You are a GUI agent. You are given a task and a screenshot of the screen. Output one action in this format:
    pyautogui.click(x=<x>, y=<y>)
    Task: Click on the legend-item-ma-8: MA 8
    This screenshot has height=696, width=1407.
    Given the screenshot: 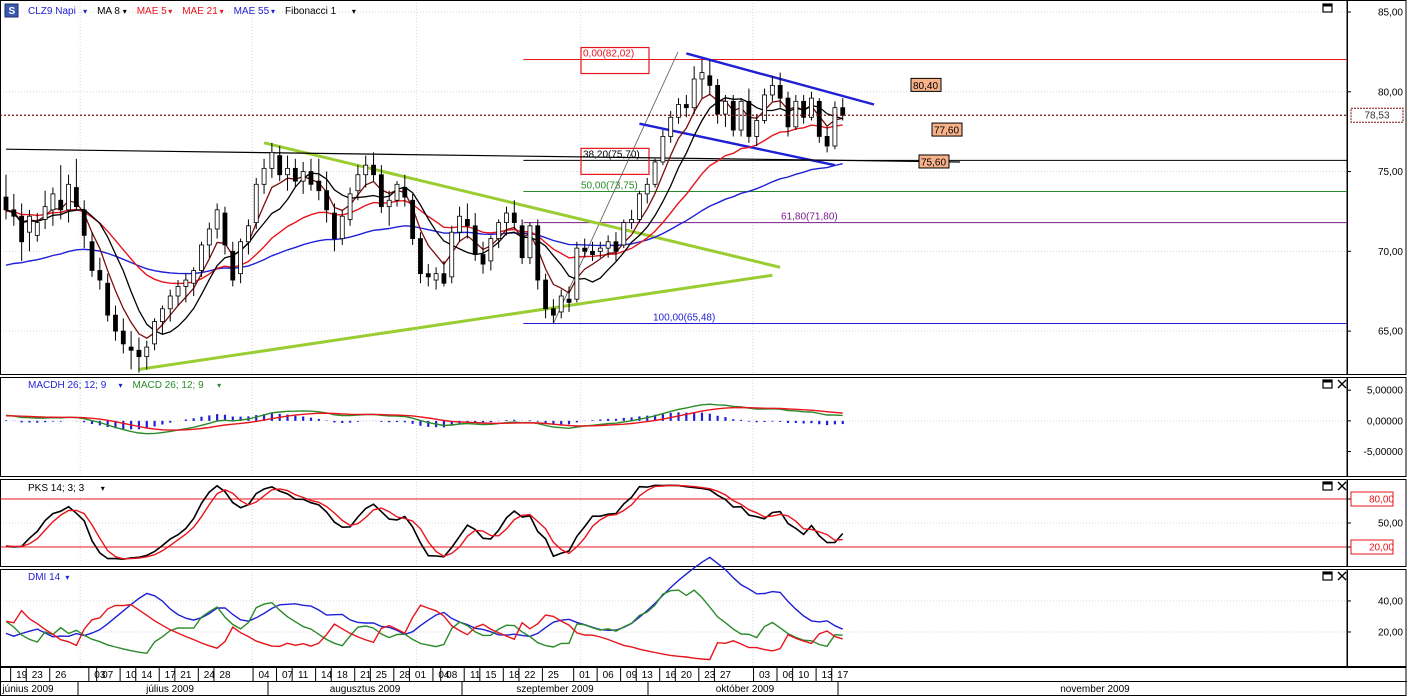 What is the action you would take?
    pyautogui.click(x=108, y=11)
    